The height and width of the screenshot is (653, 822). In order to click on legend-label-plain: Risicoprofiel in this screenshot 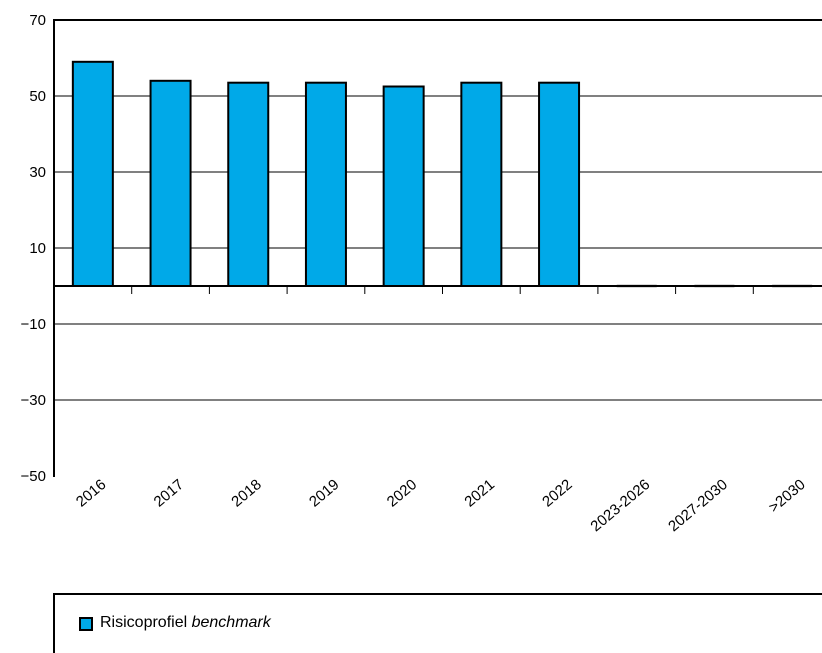, I will do `click(146, 622)`.